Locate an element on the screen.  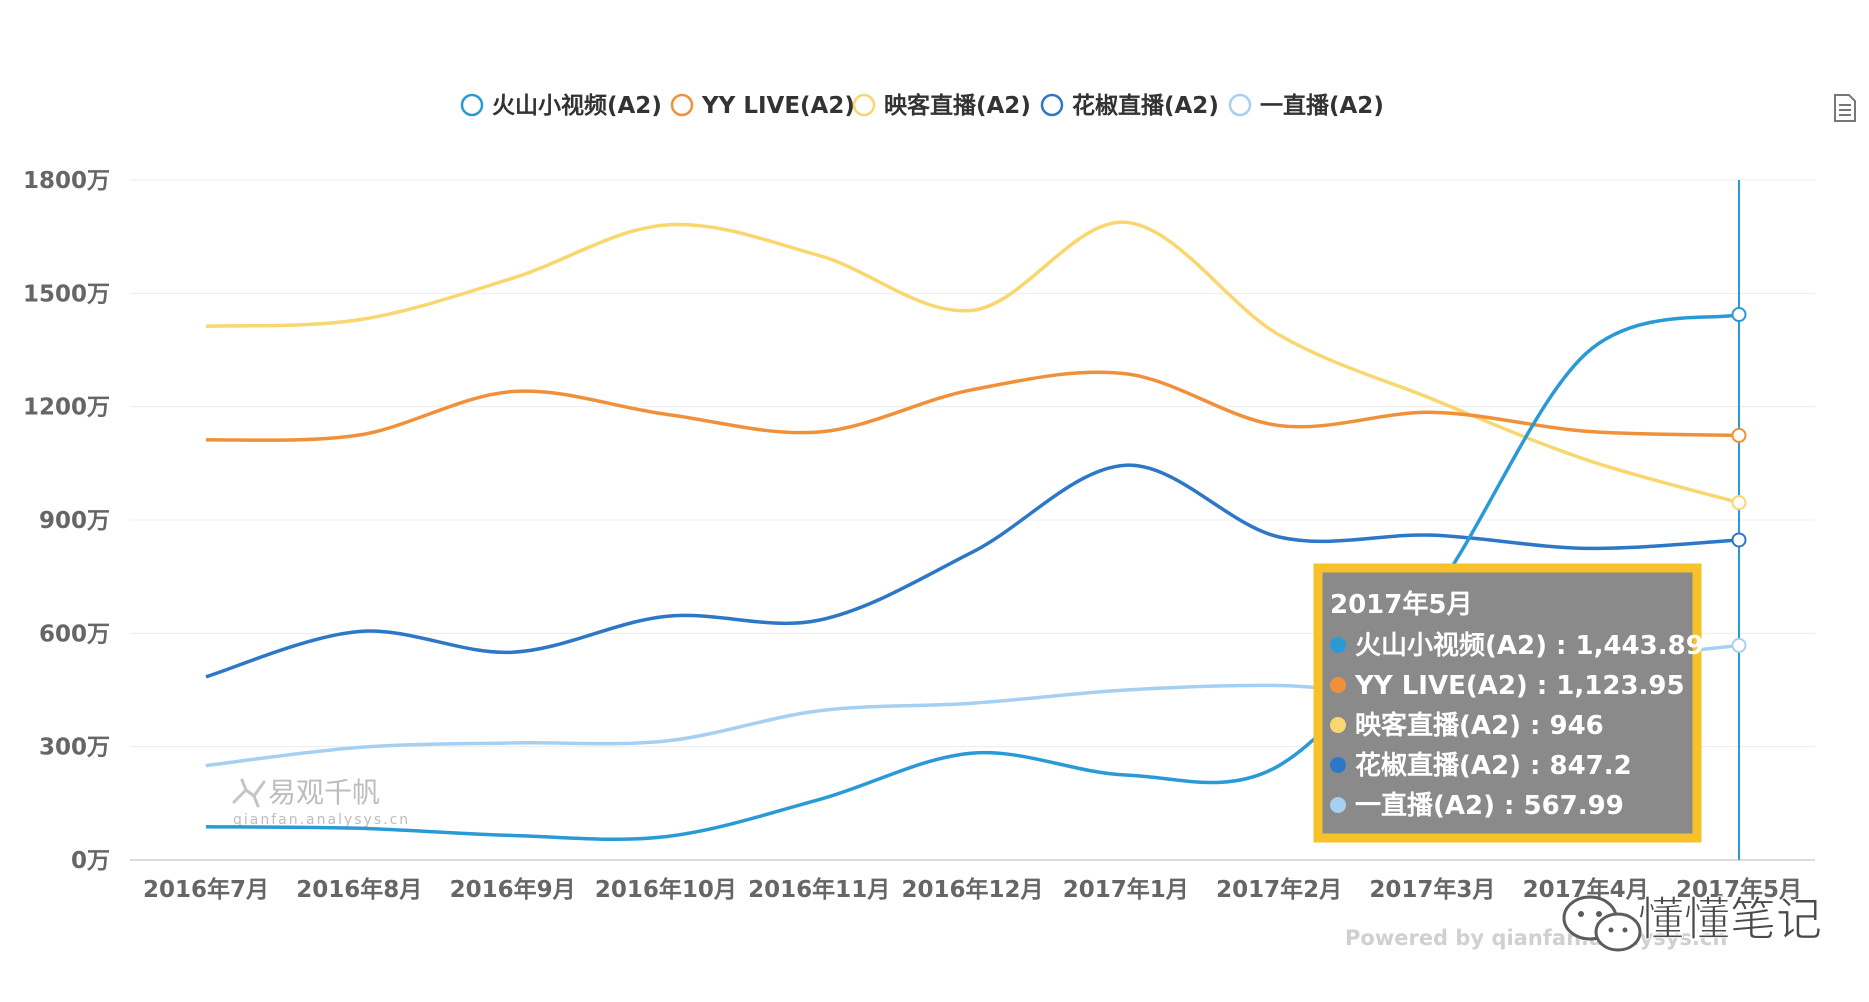
highlight-markers is located at coordinates (1739, 480).